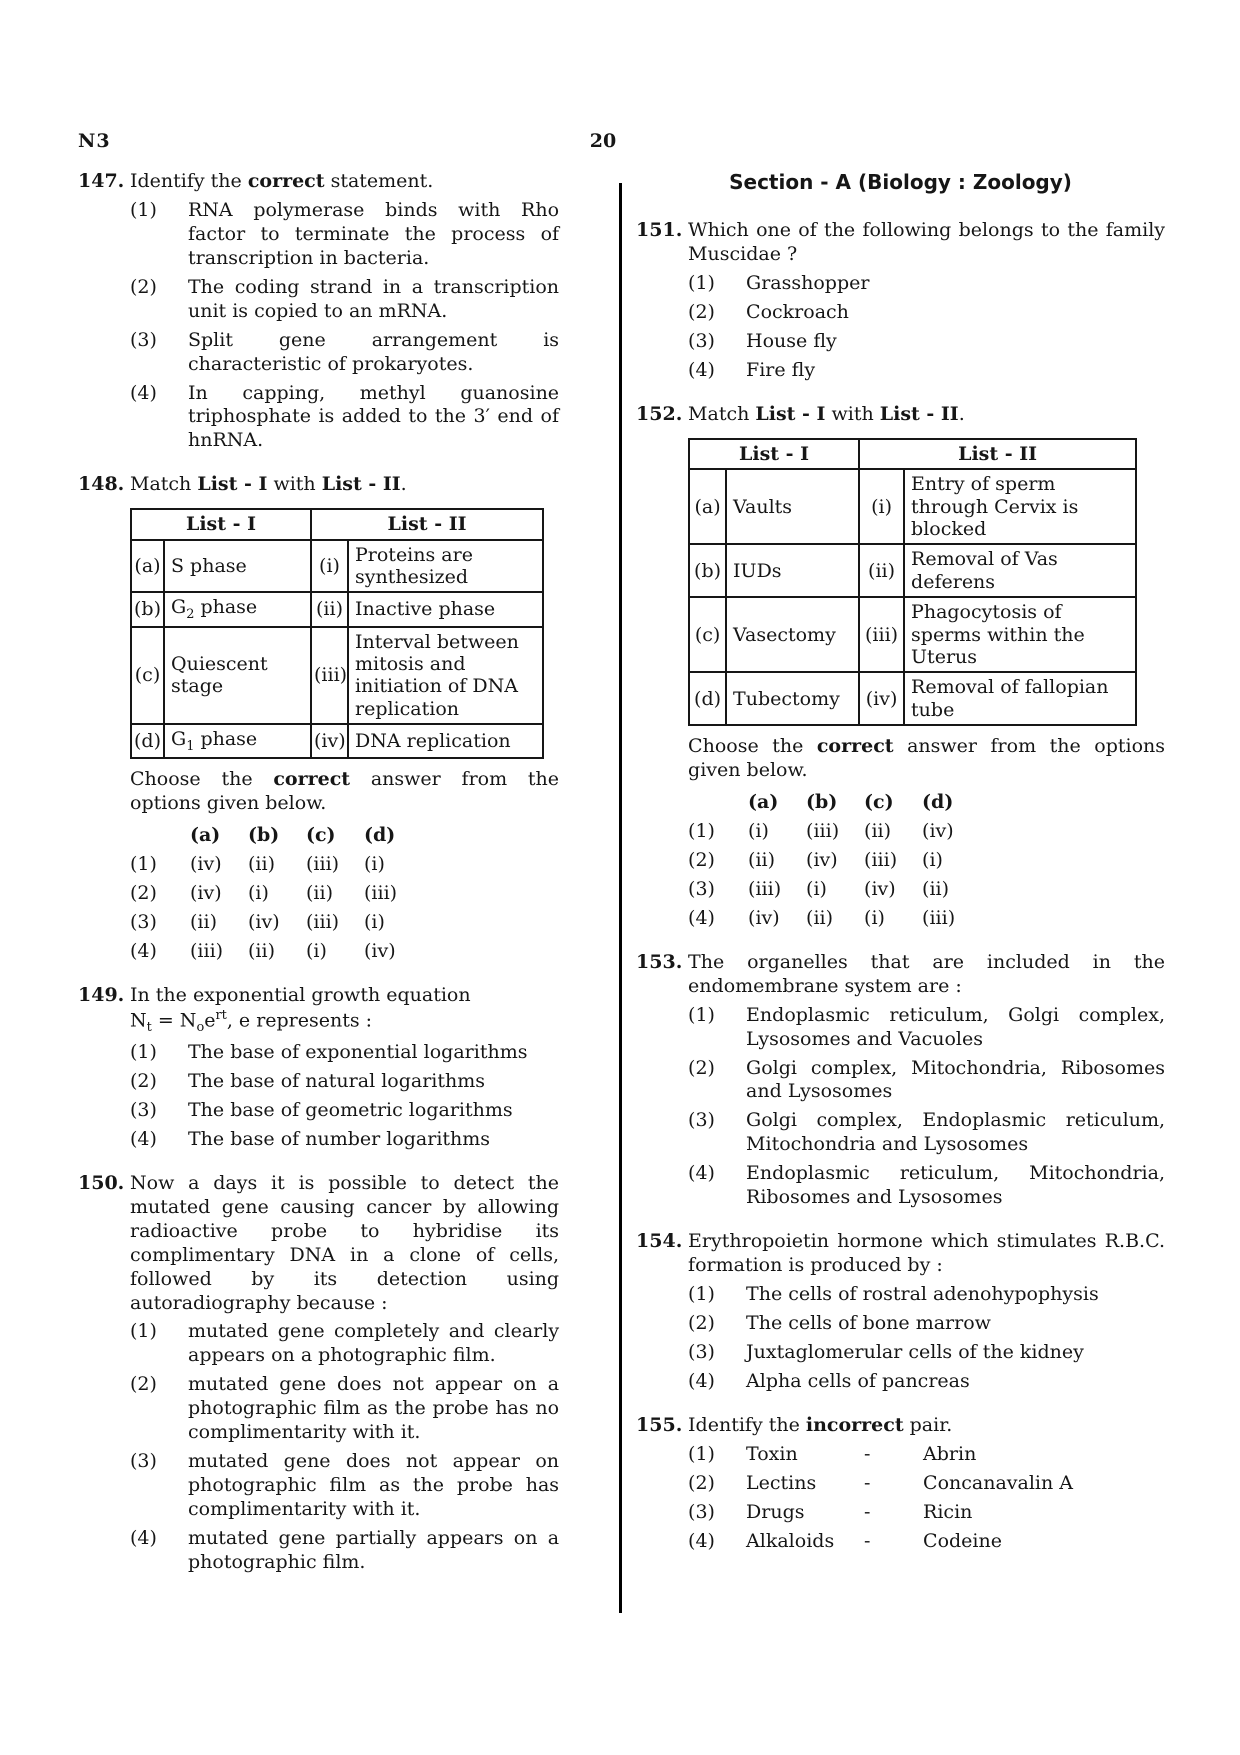 This screenshot has width=1240, height=1755. Describe the element at coordinates (94, 141) in the screenshot. I see `page-code: N3` at that location.